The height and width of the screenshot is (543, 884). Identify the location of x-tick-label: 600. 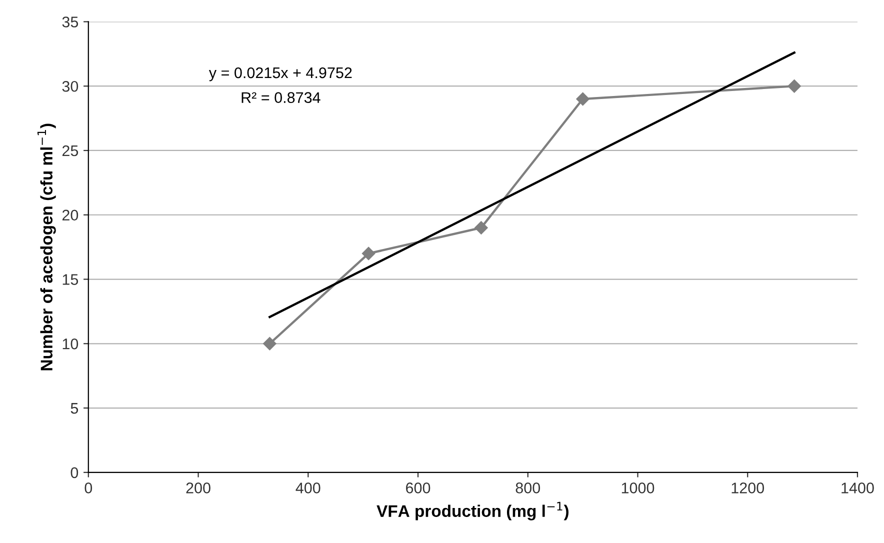
(418, 488).